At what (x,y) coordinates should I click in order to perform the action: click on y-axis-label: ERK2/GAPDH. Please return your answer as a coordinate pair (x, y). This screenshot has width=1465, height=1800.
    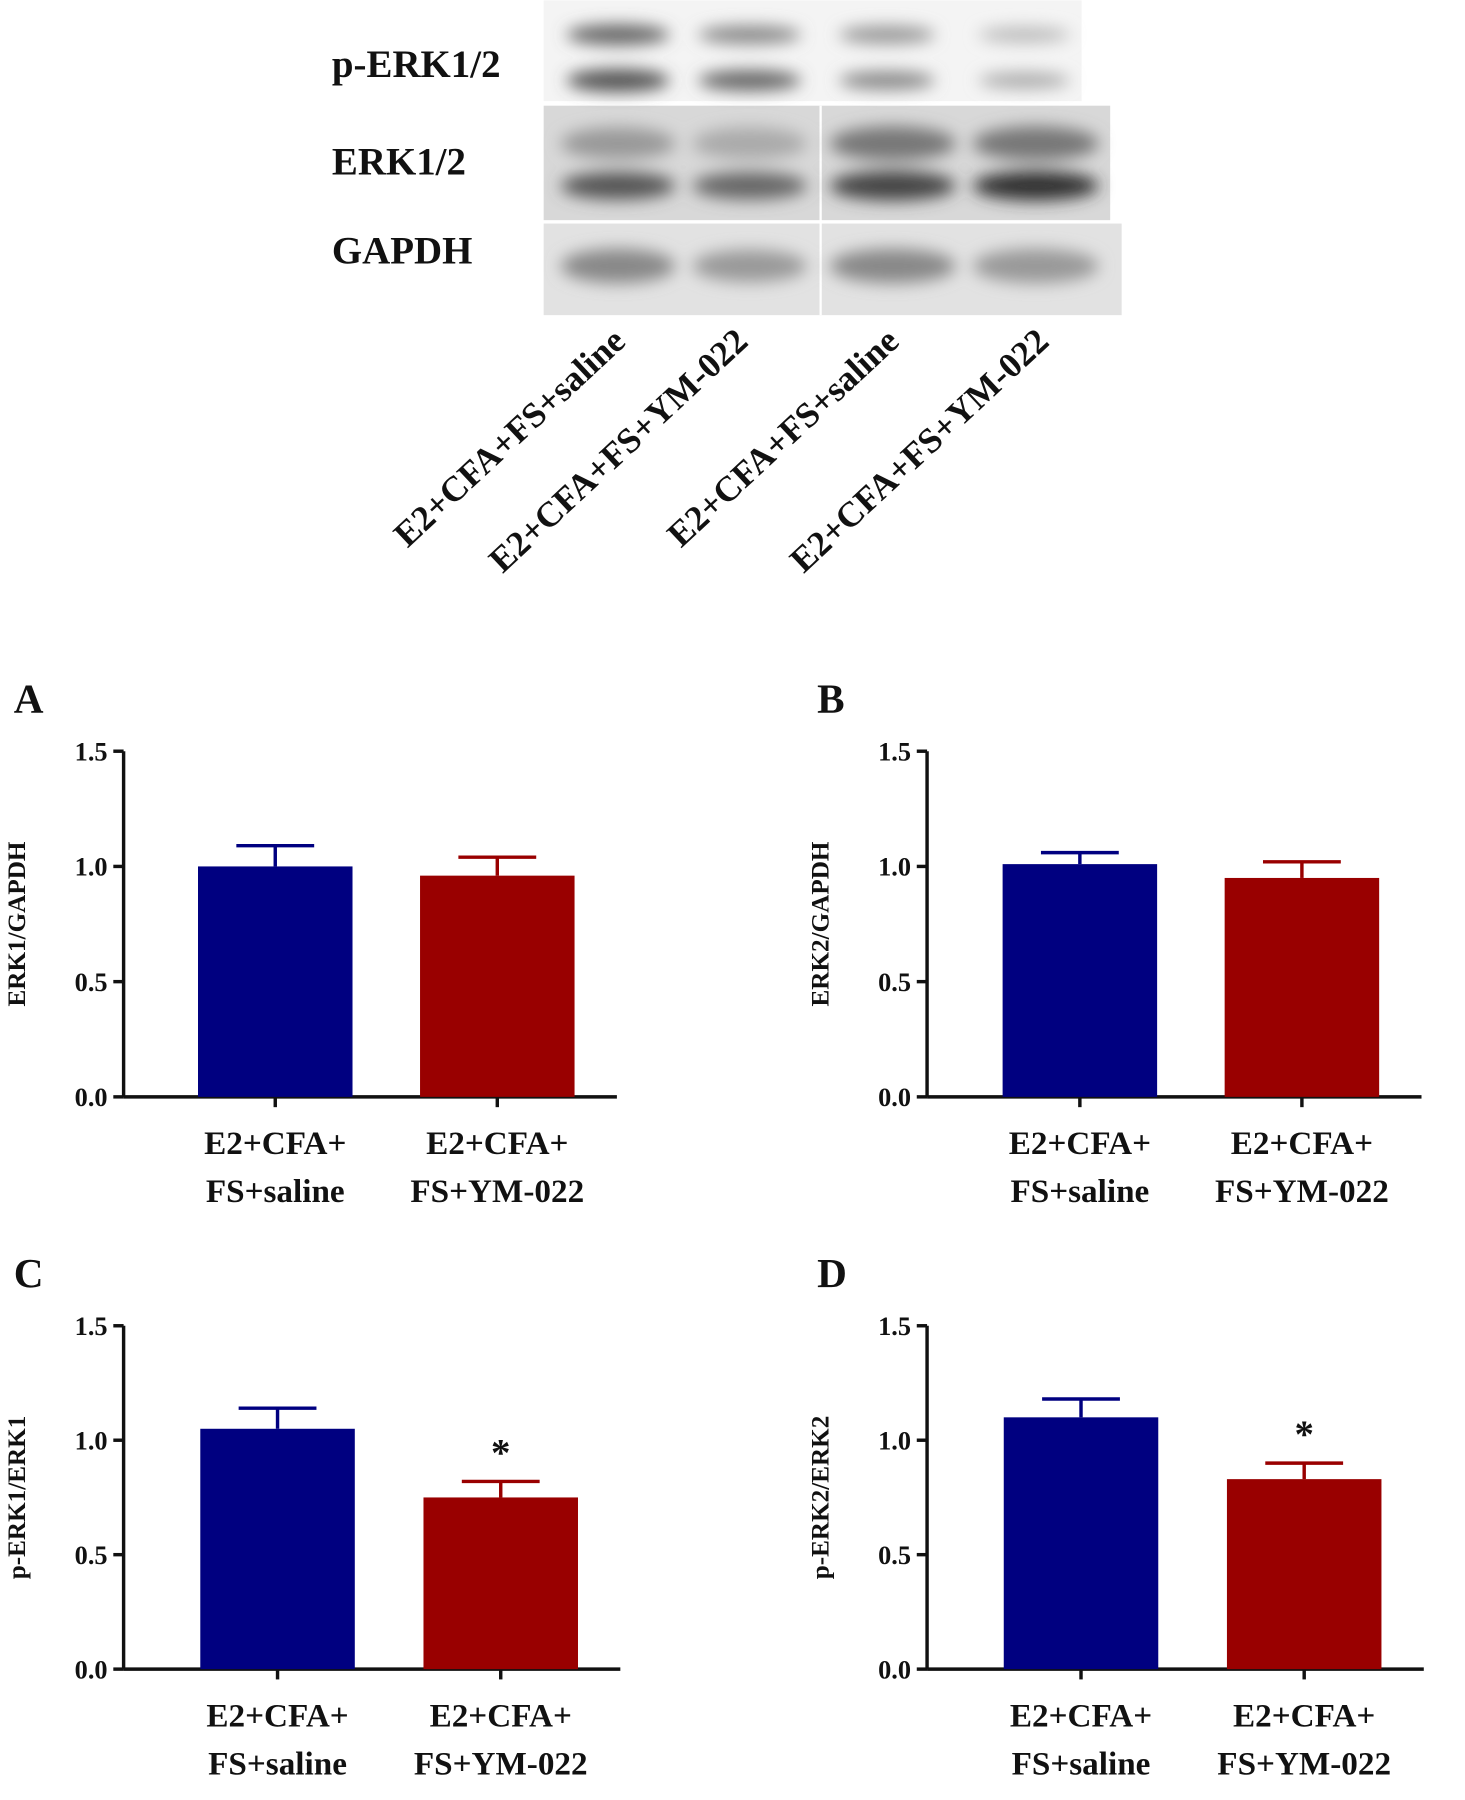
    Looking at the image, I should click on (821, 923).